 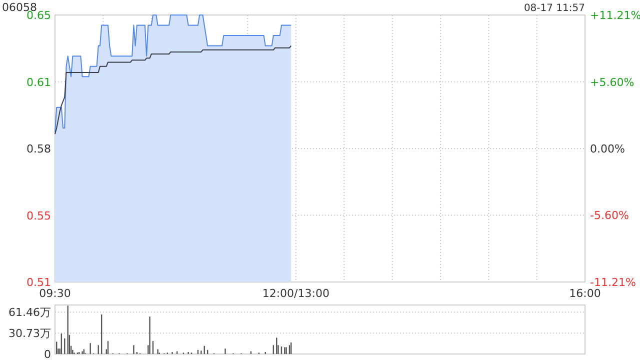 I want to click on ytick: 0.55, so click(x=38, y=215).